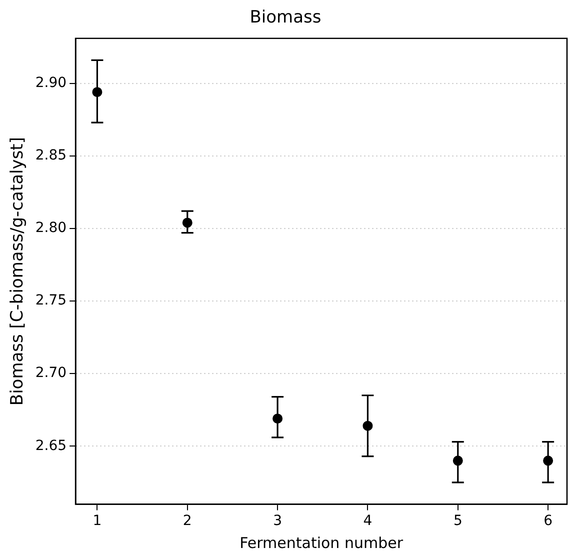  Describe the element at coordinates (286, 18) in the screenshot. I see `chart-title: Biomass` at that location.